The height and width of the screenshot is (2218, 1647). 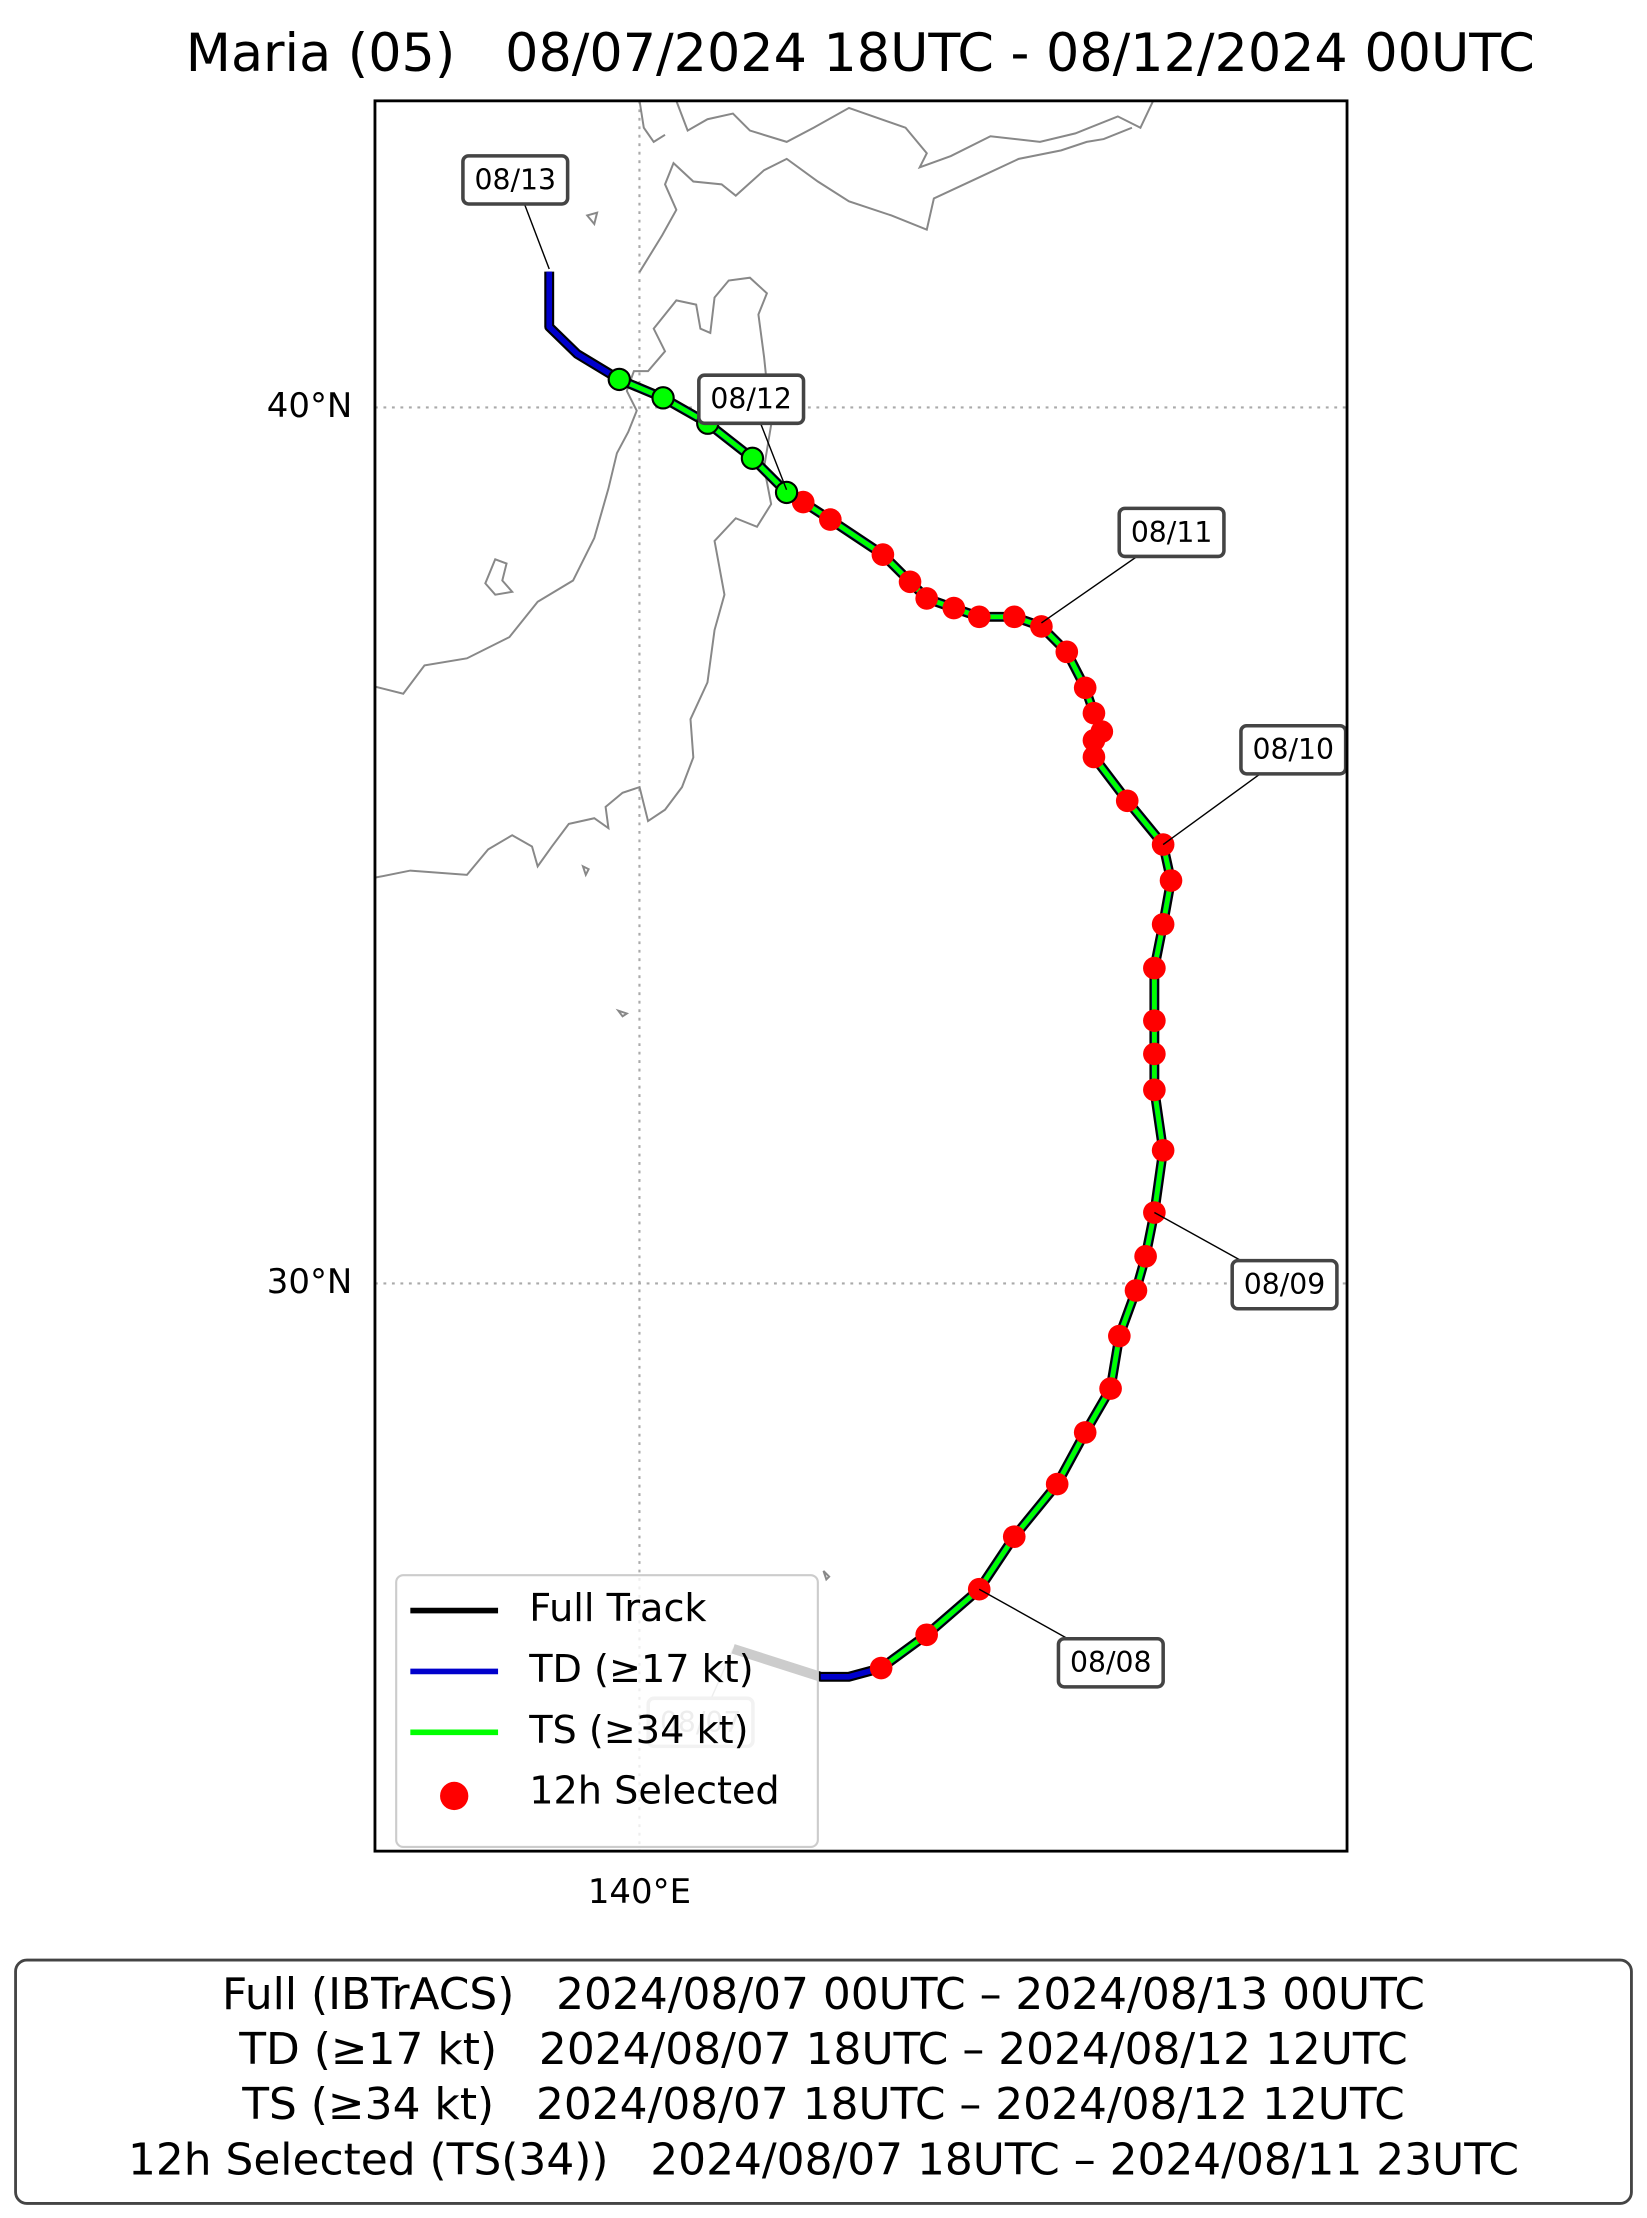 I want to click on legend-label: TD (≥17 kt), so click(x=640, y=1670).